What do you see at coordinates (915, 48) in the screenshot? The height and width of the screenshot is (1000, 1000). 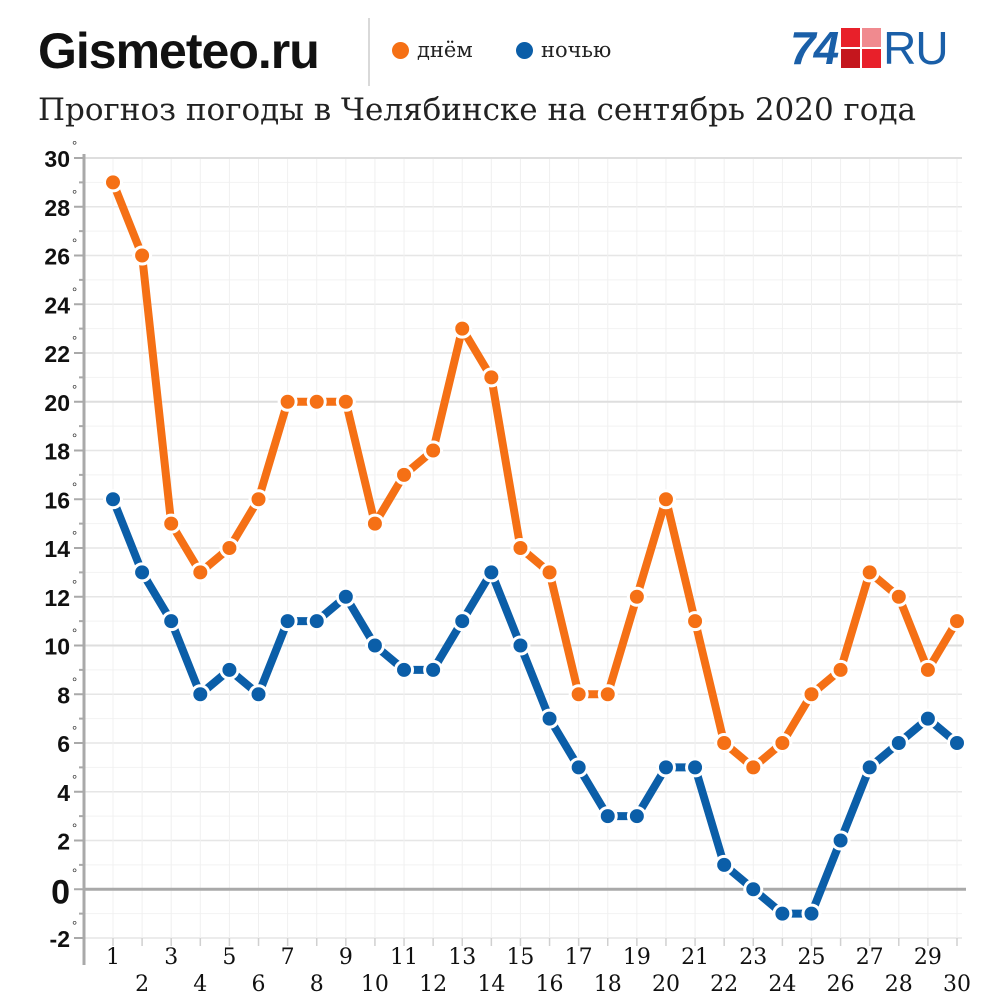 I see `logo-text: RU` at bounding box center [915, 48].